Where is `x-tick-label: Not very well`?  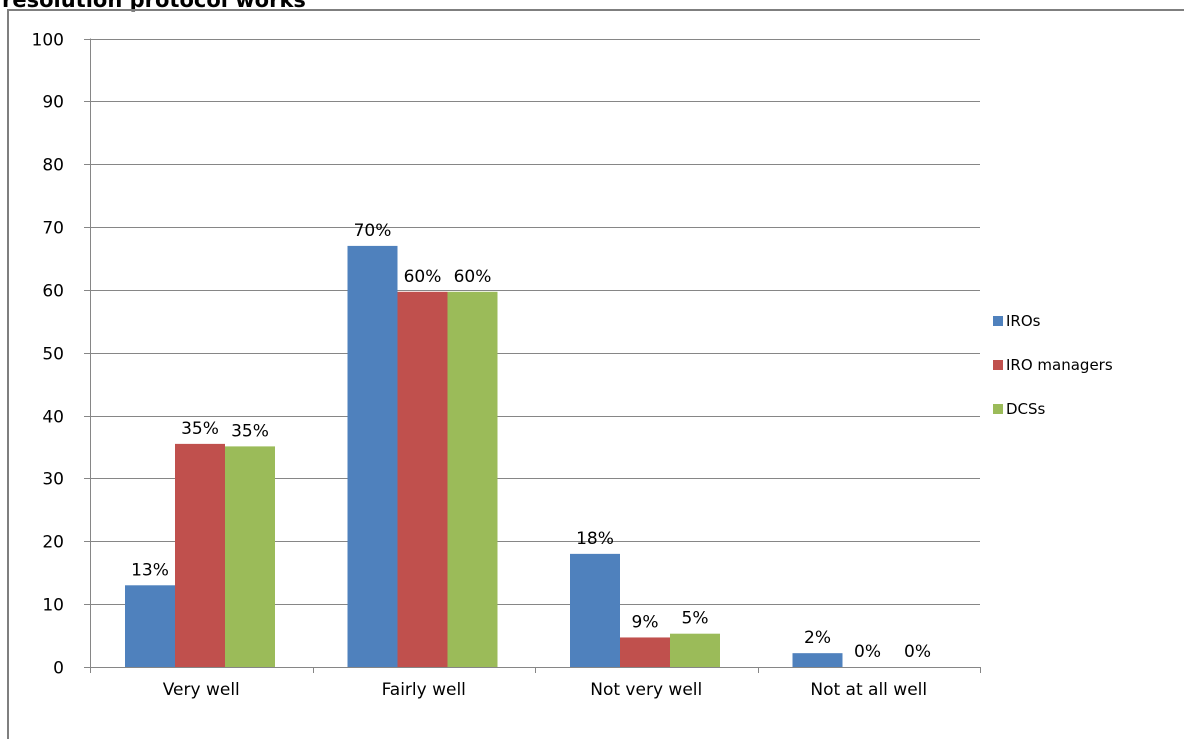
x-tick-label: Not very well is located at coordinates (646, 690).